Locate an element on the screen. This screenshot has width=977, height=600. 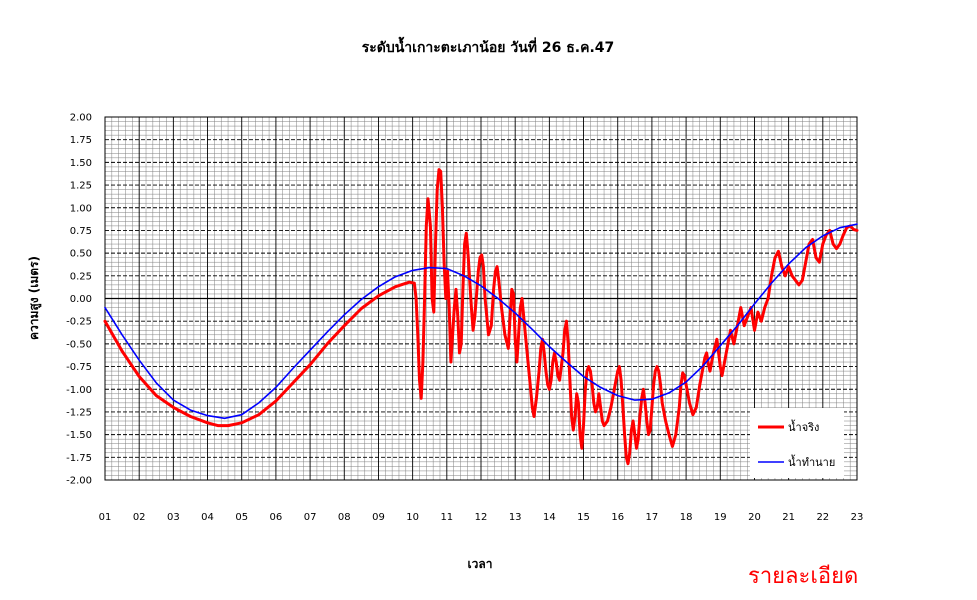
legend-box is located at coordinates (797, 443).